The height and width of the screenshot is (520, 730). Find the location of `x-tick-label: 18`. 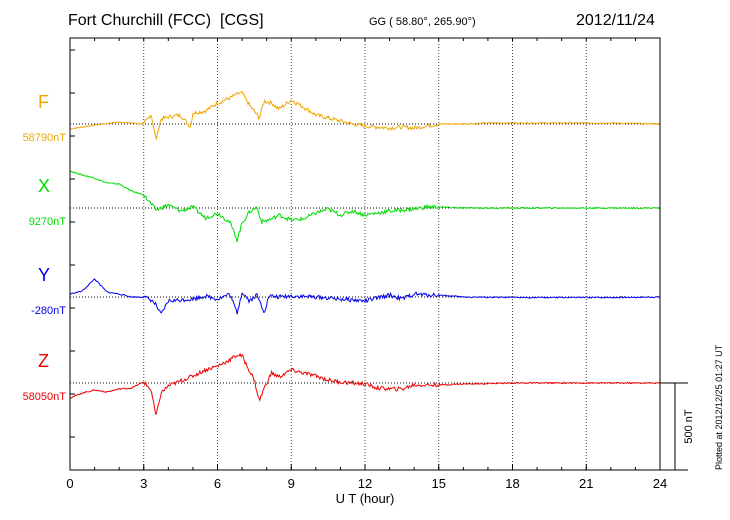

x-tick-label: 18 is located at coordinates (512, 483).